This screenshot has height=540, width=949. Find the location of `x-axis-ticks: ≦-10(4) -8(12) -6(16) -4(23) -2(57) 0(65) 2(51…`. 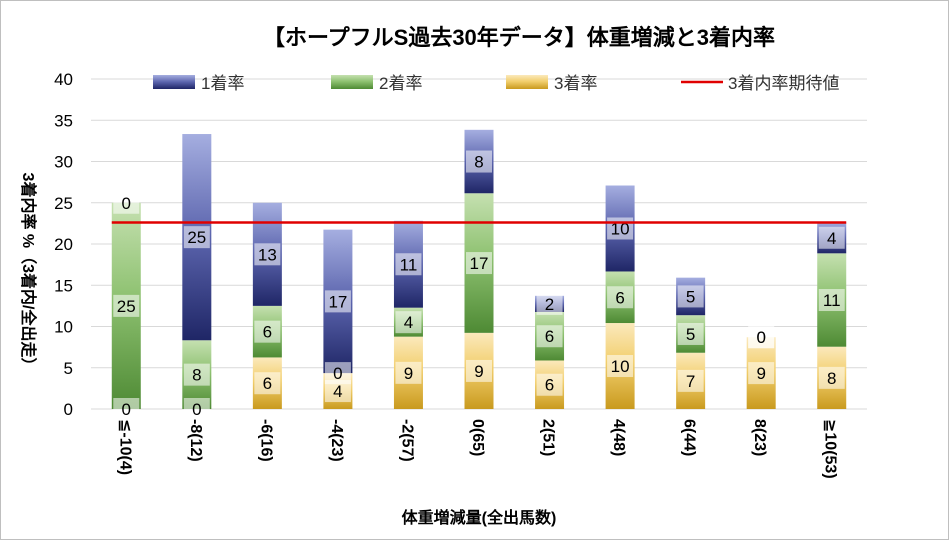

x-axis-ticks: ≦-10(4) -8(12) -6(16) -4(23) -2(57) 0(65) 2(51… is located at coordinates (477, 449).